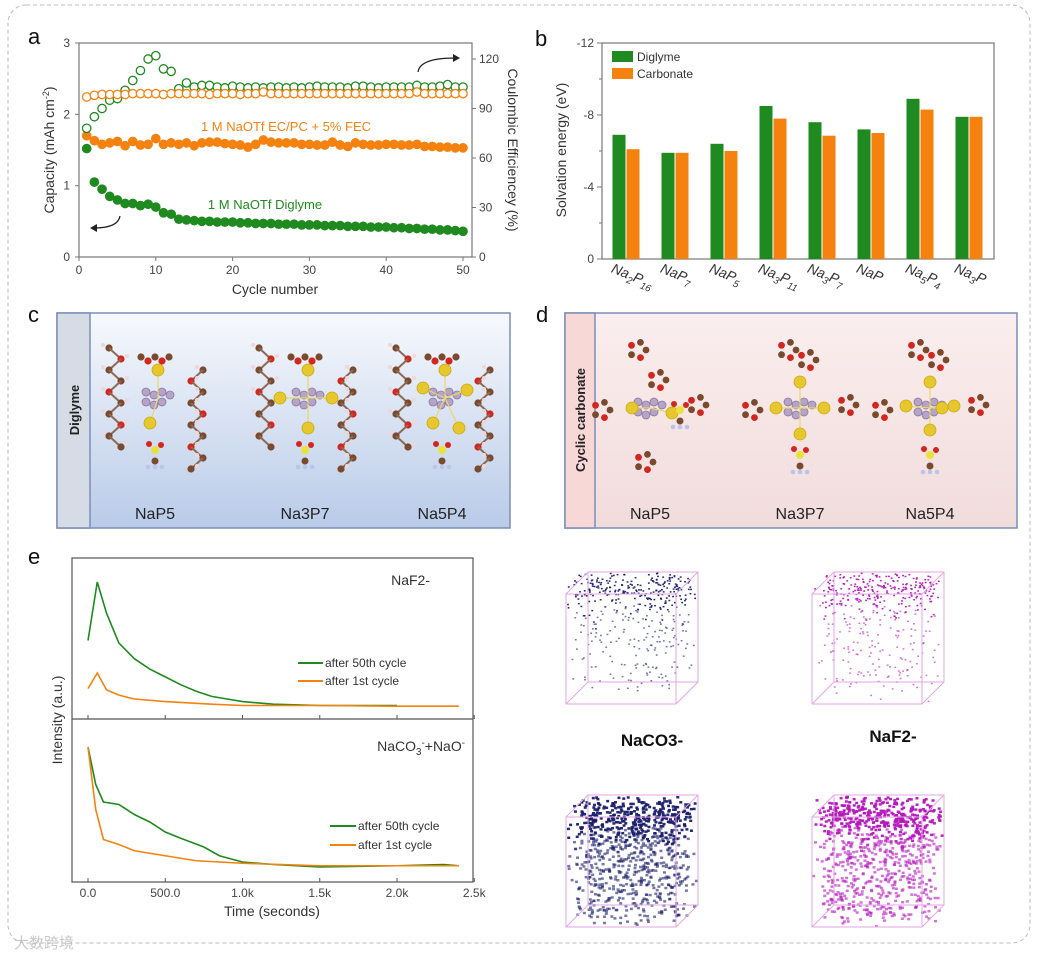 This screenshot has height=960, width=1039. What do you see at coordinates (893, 736) in the screenshot?
I see `map-label-naf2: NaF2-` at bounding box center [893, 736].